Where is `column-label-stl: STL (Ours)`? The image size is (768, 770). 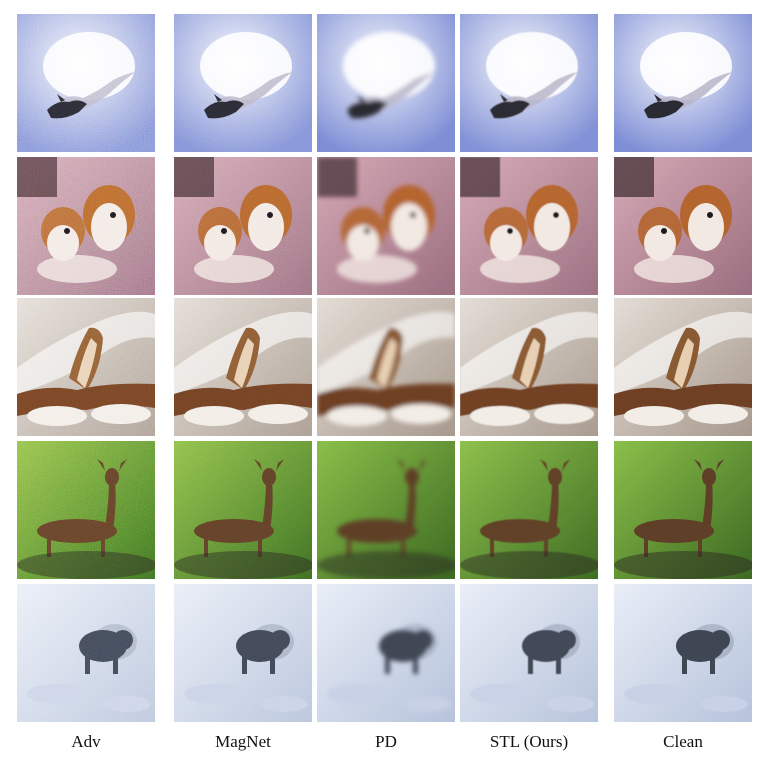
column-label-stl: STL (Ours) is located at coordinates (529, 741).